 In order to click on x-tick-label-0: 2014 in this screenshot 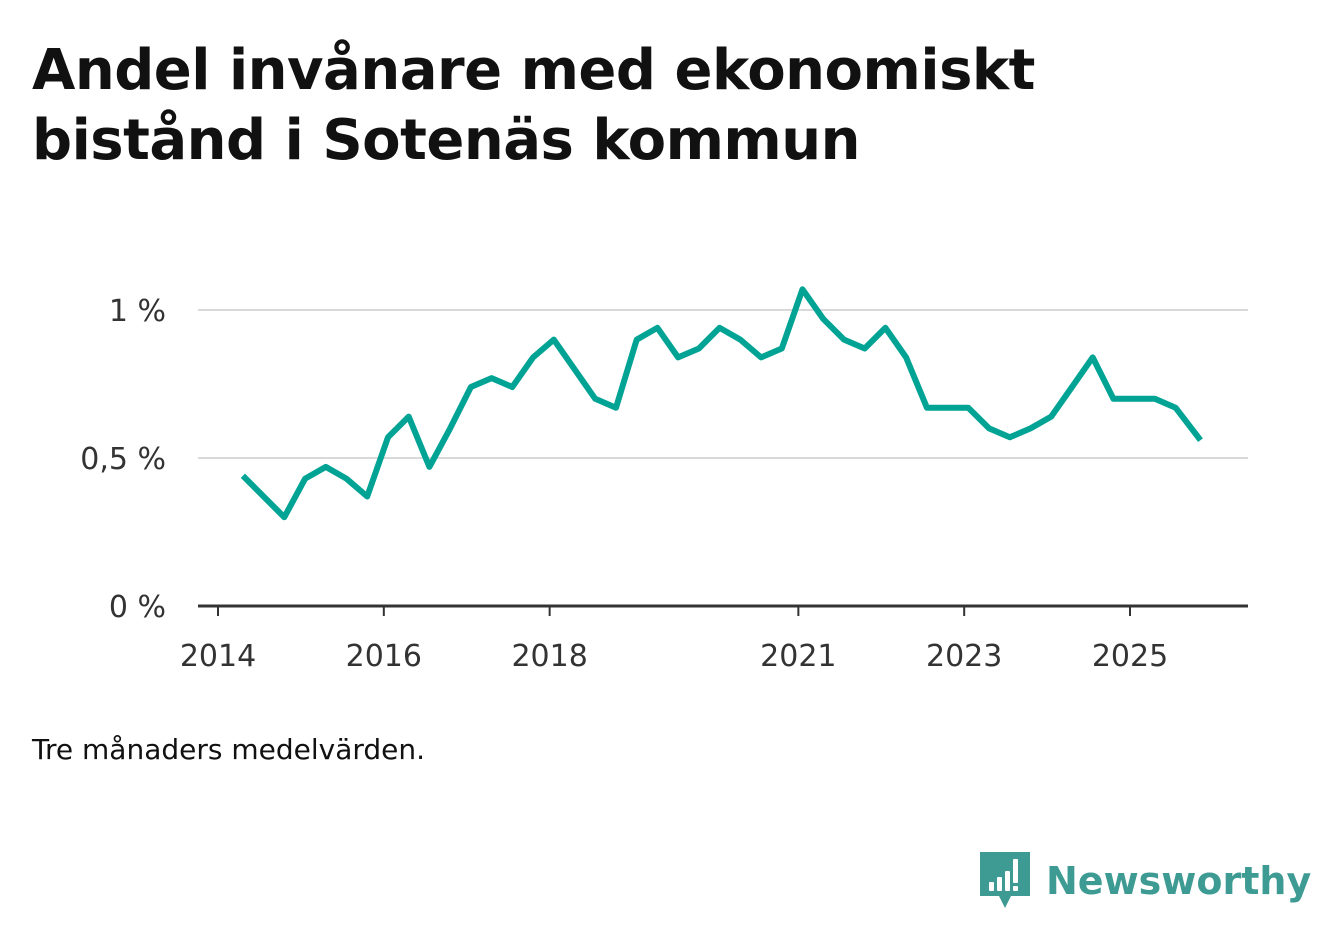, I will do `click(218, 656)`.